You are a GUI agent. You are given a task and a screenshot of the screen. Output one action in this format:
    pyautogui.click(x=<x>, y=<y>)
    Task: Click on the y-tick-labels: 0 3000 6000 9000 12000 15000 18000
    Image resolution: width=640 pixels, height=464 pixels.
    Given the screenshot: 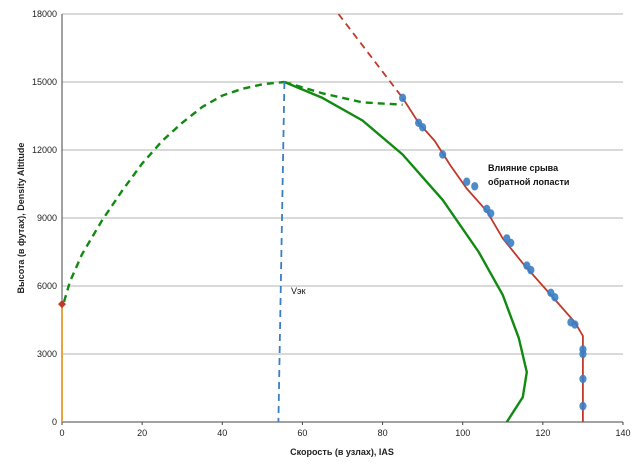 What is the action you would take?
    pyautogui.click(x=44, y=218)
    